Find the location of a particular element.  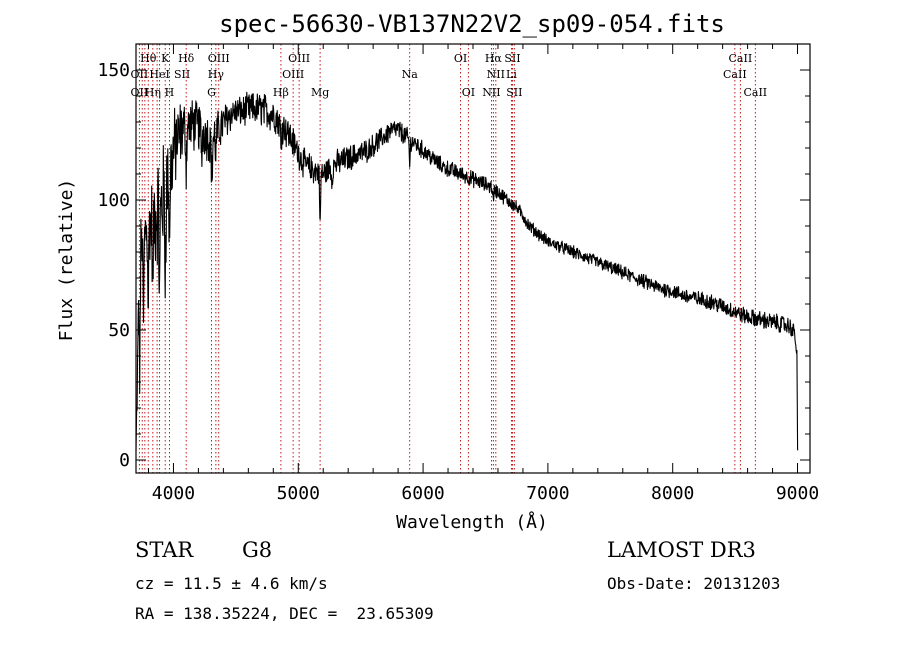

line-label: Hθ is located at coordinates (148, 58).